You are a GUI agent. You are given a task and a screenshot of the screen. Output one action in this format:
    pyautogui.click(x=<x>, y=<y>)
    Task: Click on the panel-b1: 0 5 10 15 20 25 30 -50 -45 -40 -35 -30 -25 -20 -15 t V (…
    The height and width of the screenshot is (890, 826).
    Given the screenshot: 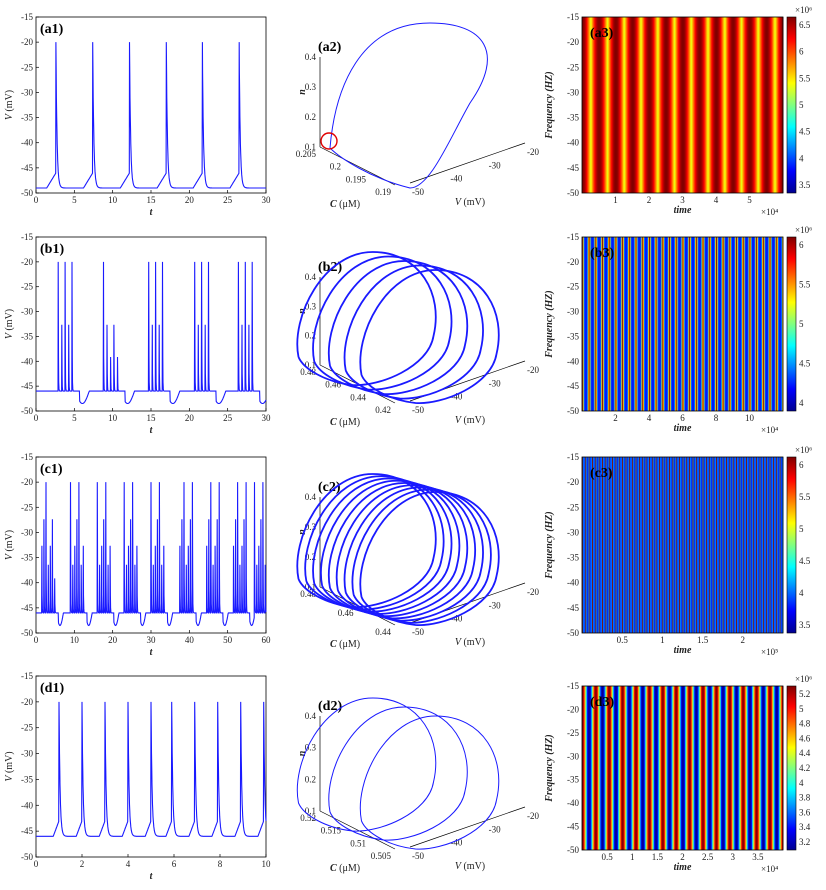 What is the action you would take?
    pyautogui.click(x=137, y=334)
    